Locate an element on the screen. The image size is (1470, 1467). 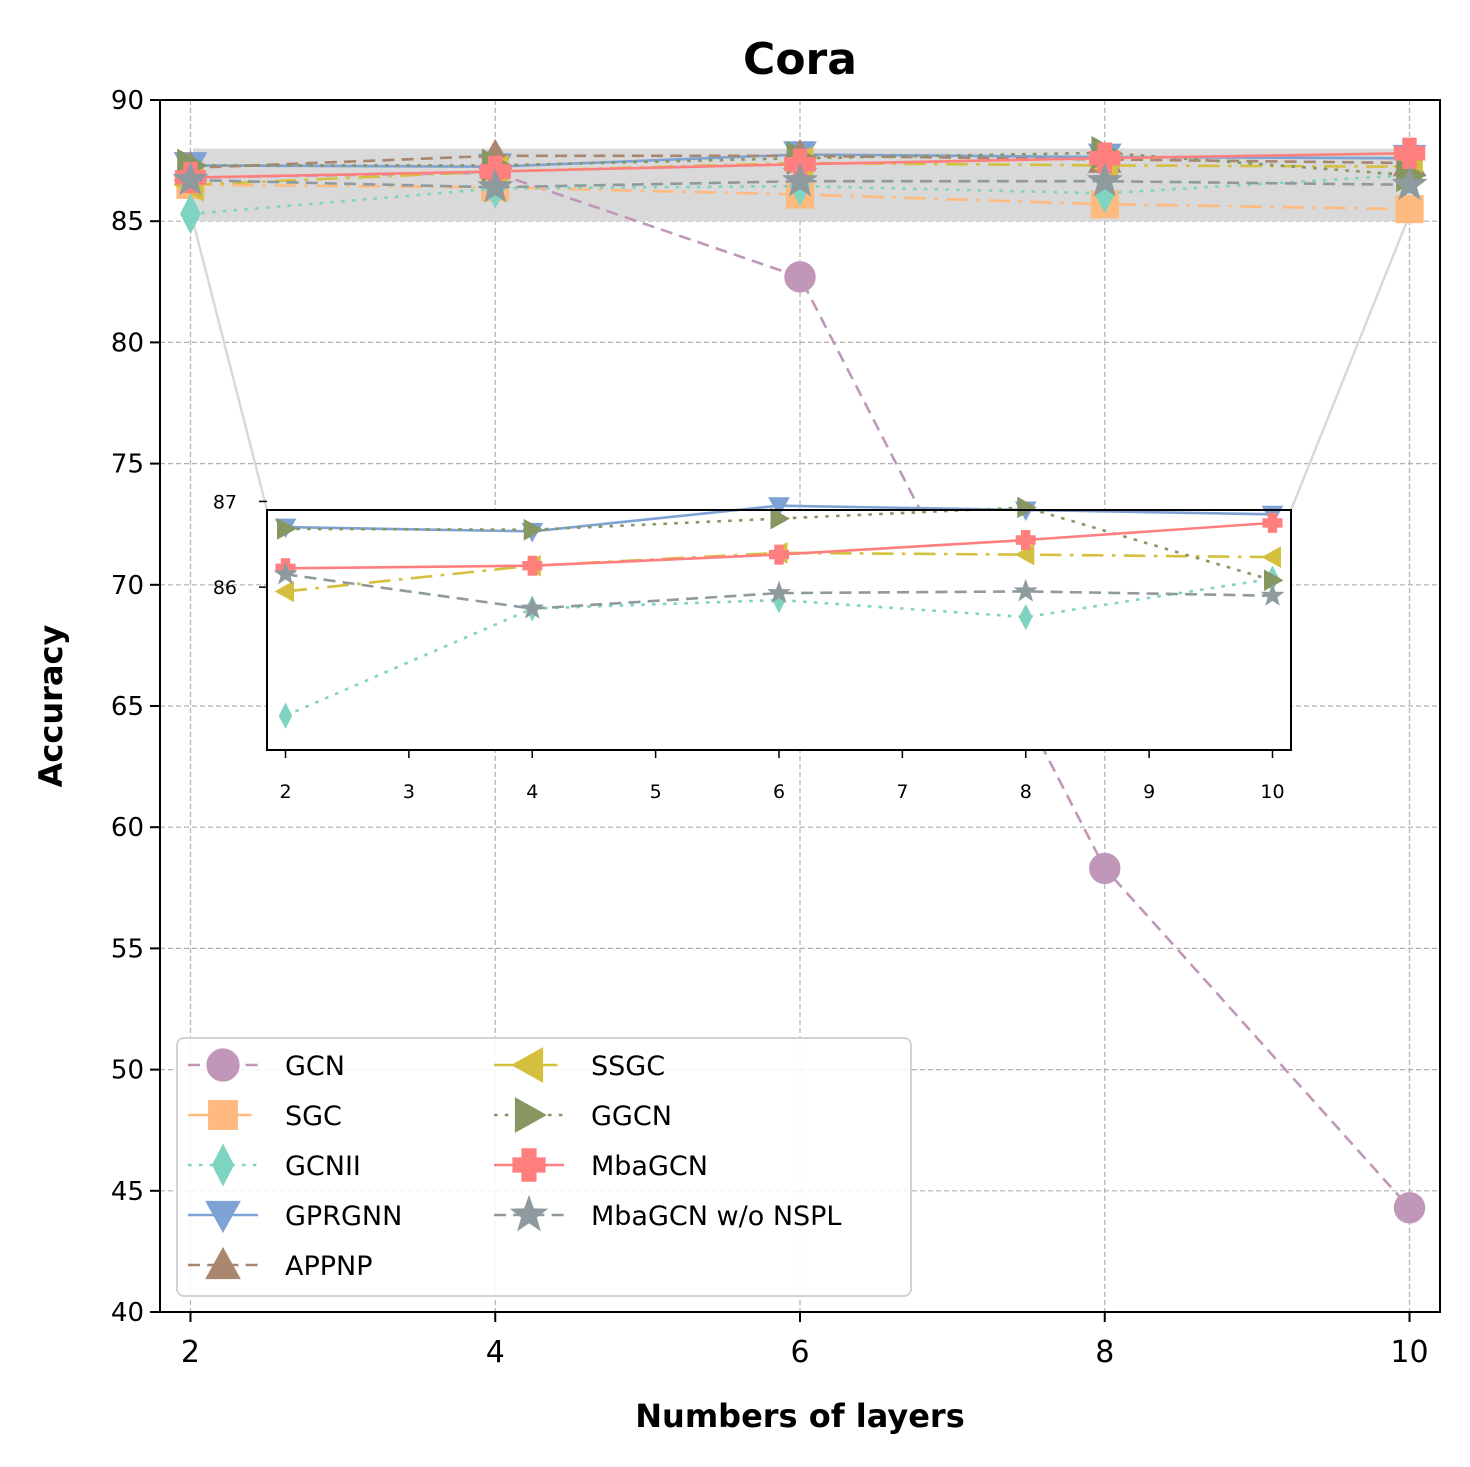
y-tick-label: 45 is located at coordinates (127, 1192).